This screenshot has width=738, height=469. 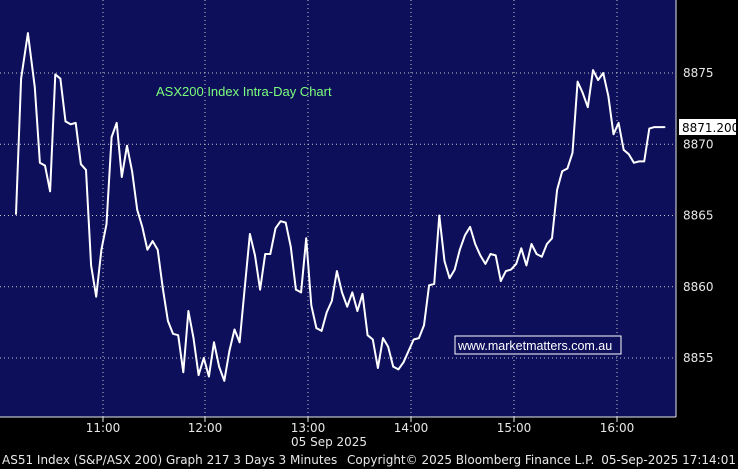 I want to click on y-tick-label: 8875, so click(x=698, y=73).